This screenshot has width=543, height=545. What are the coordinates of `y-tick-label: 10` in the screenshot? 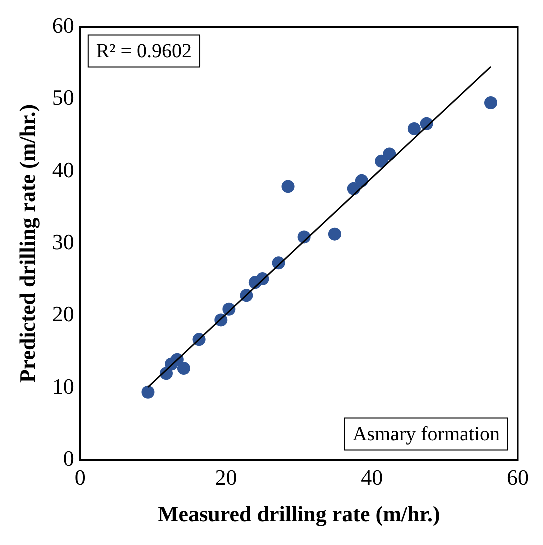 It's located at (63, 386).